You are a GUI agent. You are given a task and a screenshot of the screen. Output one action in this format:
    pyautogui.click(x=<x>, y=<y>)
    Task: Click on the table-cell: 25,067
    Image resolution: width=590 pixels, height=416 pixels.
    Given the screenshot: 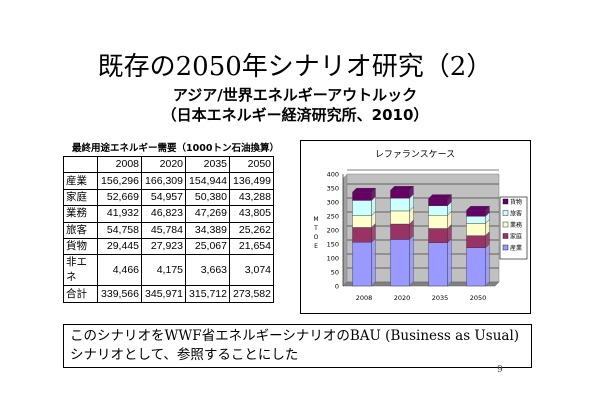 What is the action you would take?
    pyautogui.click(x=207, y=246)
    